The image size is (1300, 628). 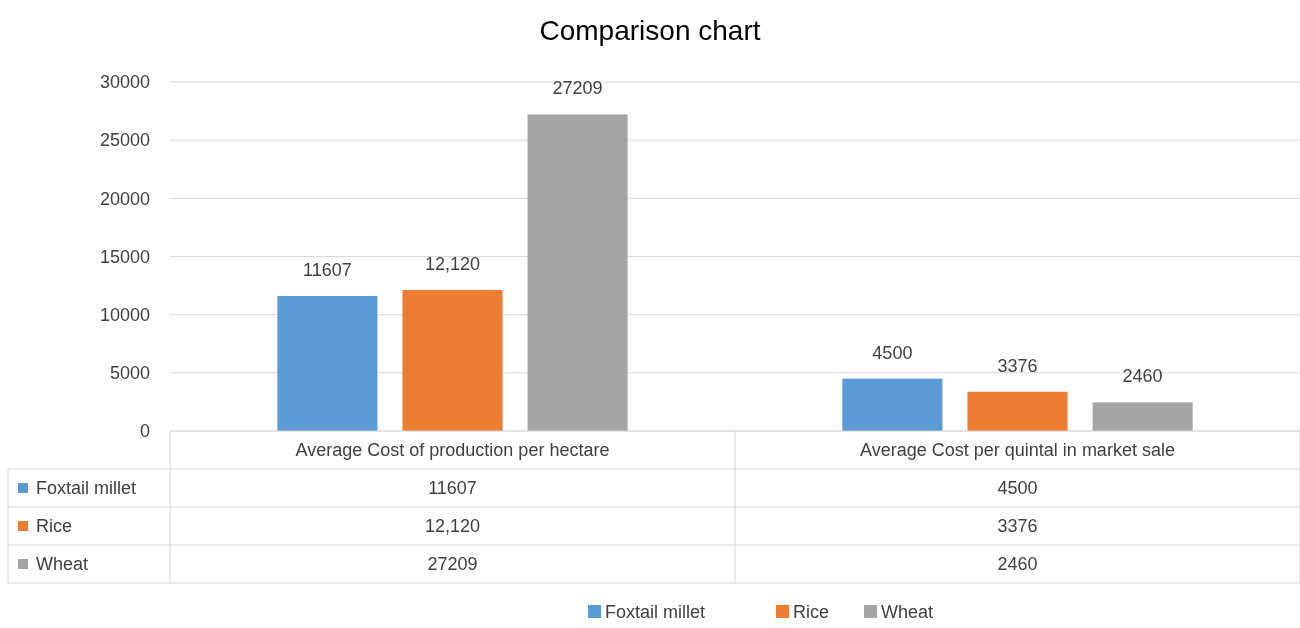 I want to click on text: 12,120, so click(x=452, y=264).